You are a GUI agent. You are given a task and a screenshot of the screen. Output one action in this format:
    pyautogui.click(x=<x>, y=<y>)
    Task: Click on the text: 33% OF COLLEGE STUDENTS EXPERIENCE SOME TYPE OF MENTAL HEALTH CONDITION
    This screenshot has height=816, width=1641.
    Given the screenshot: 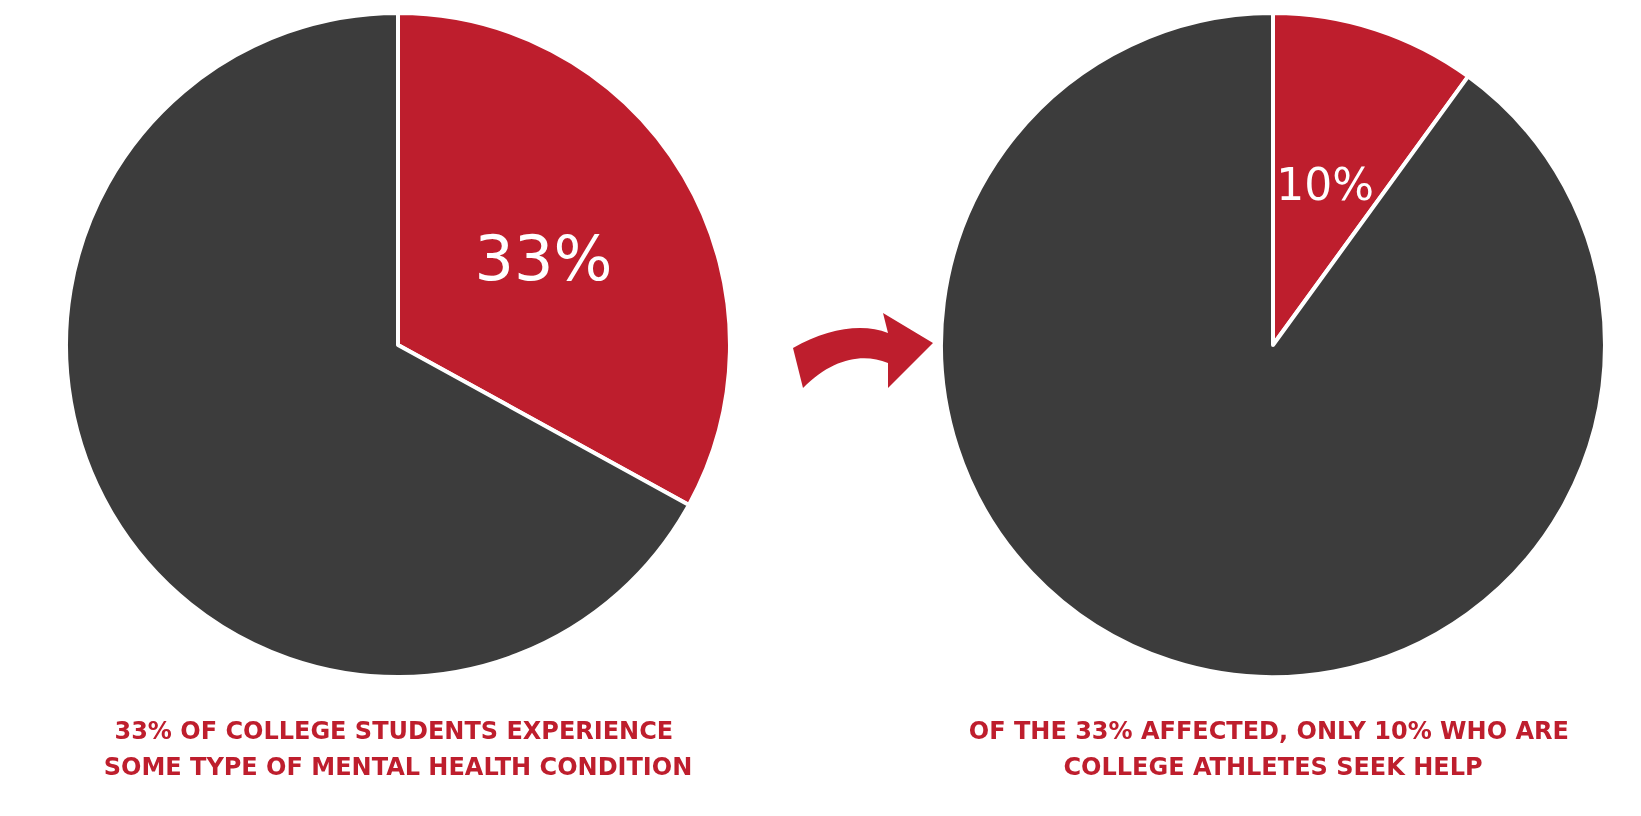 What is the action you would take?
    pyautogui.click(x=398, y=749)
    